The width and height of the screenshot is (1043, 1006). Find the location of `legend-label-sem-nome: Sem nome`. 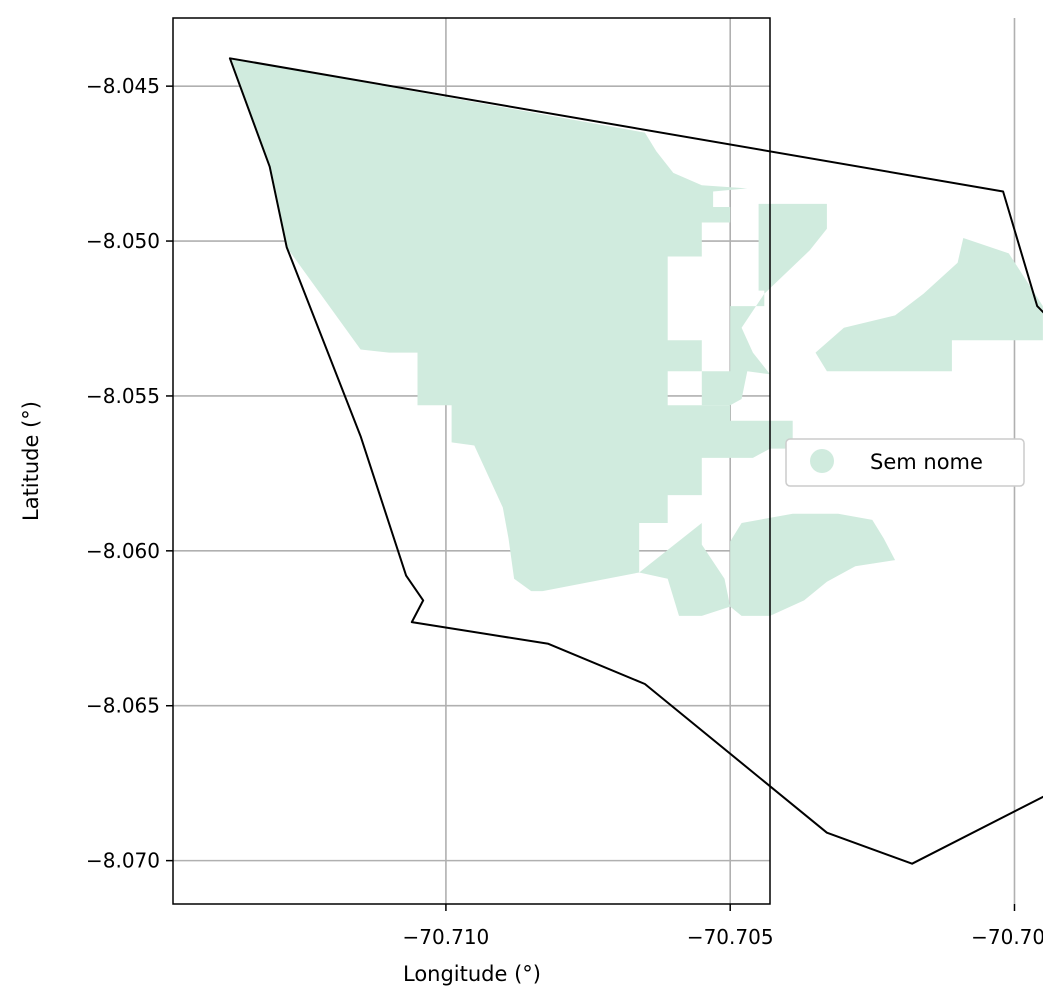

legend-label-sem-nome: Sem nome is located at coordinates (926, 462).